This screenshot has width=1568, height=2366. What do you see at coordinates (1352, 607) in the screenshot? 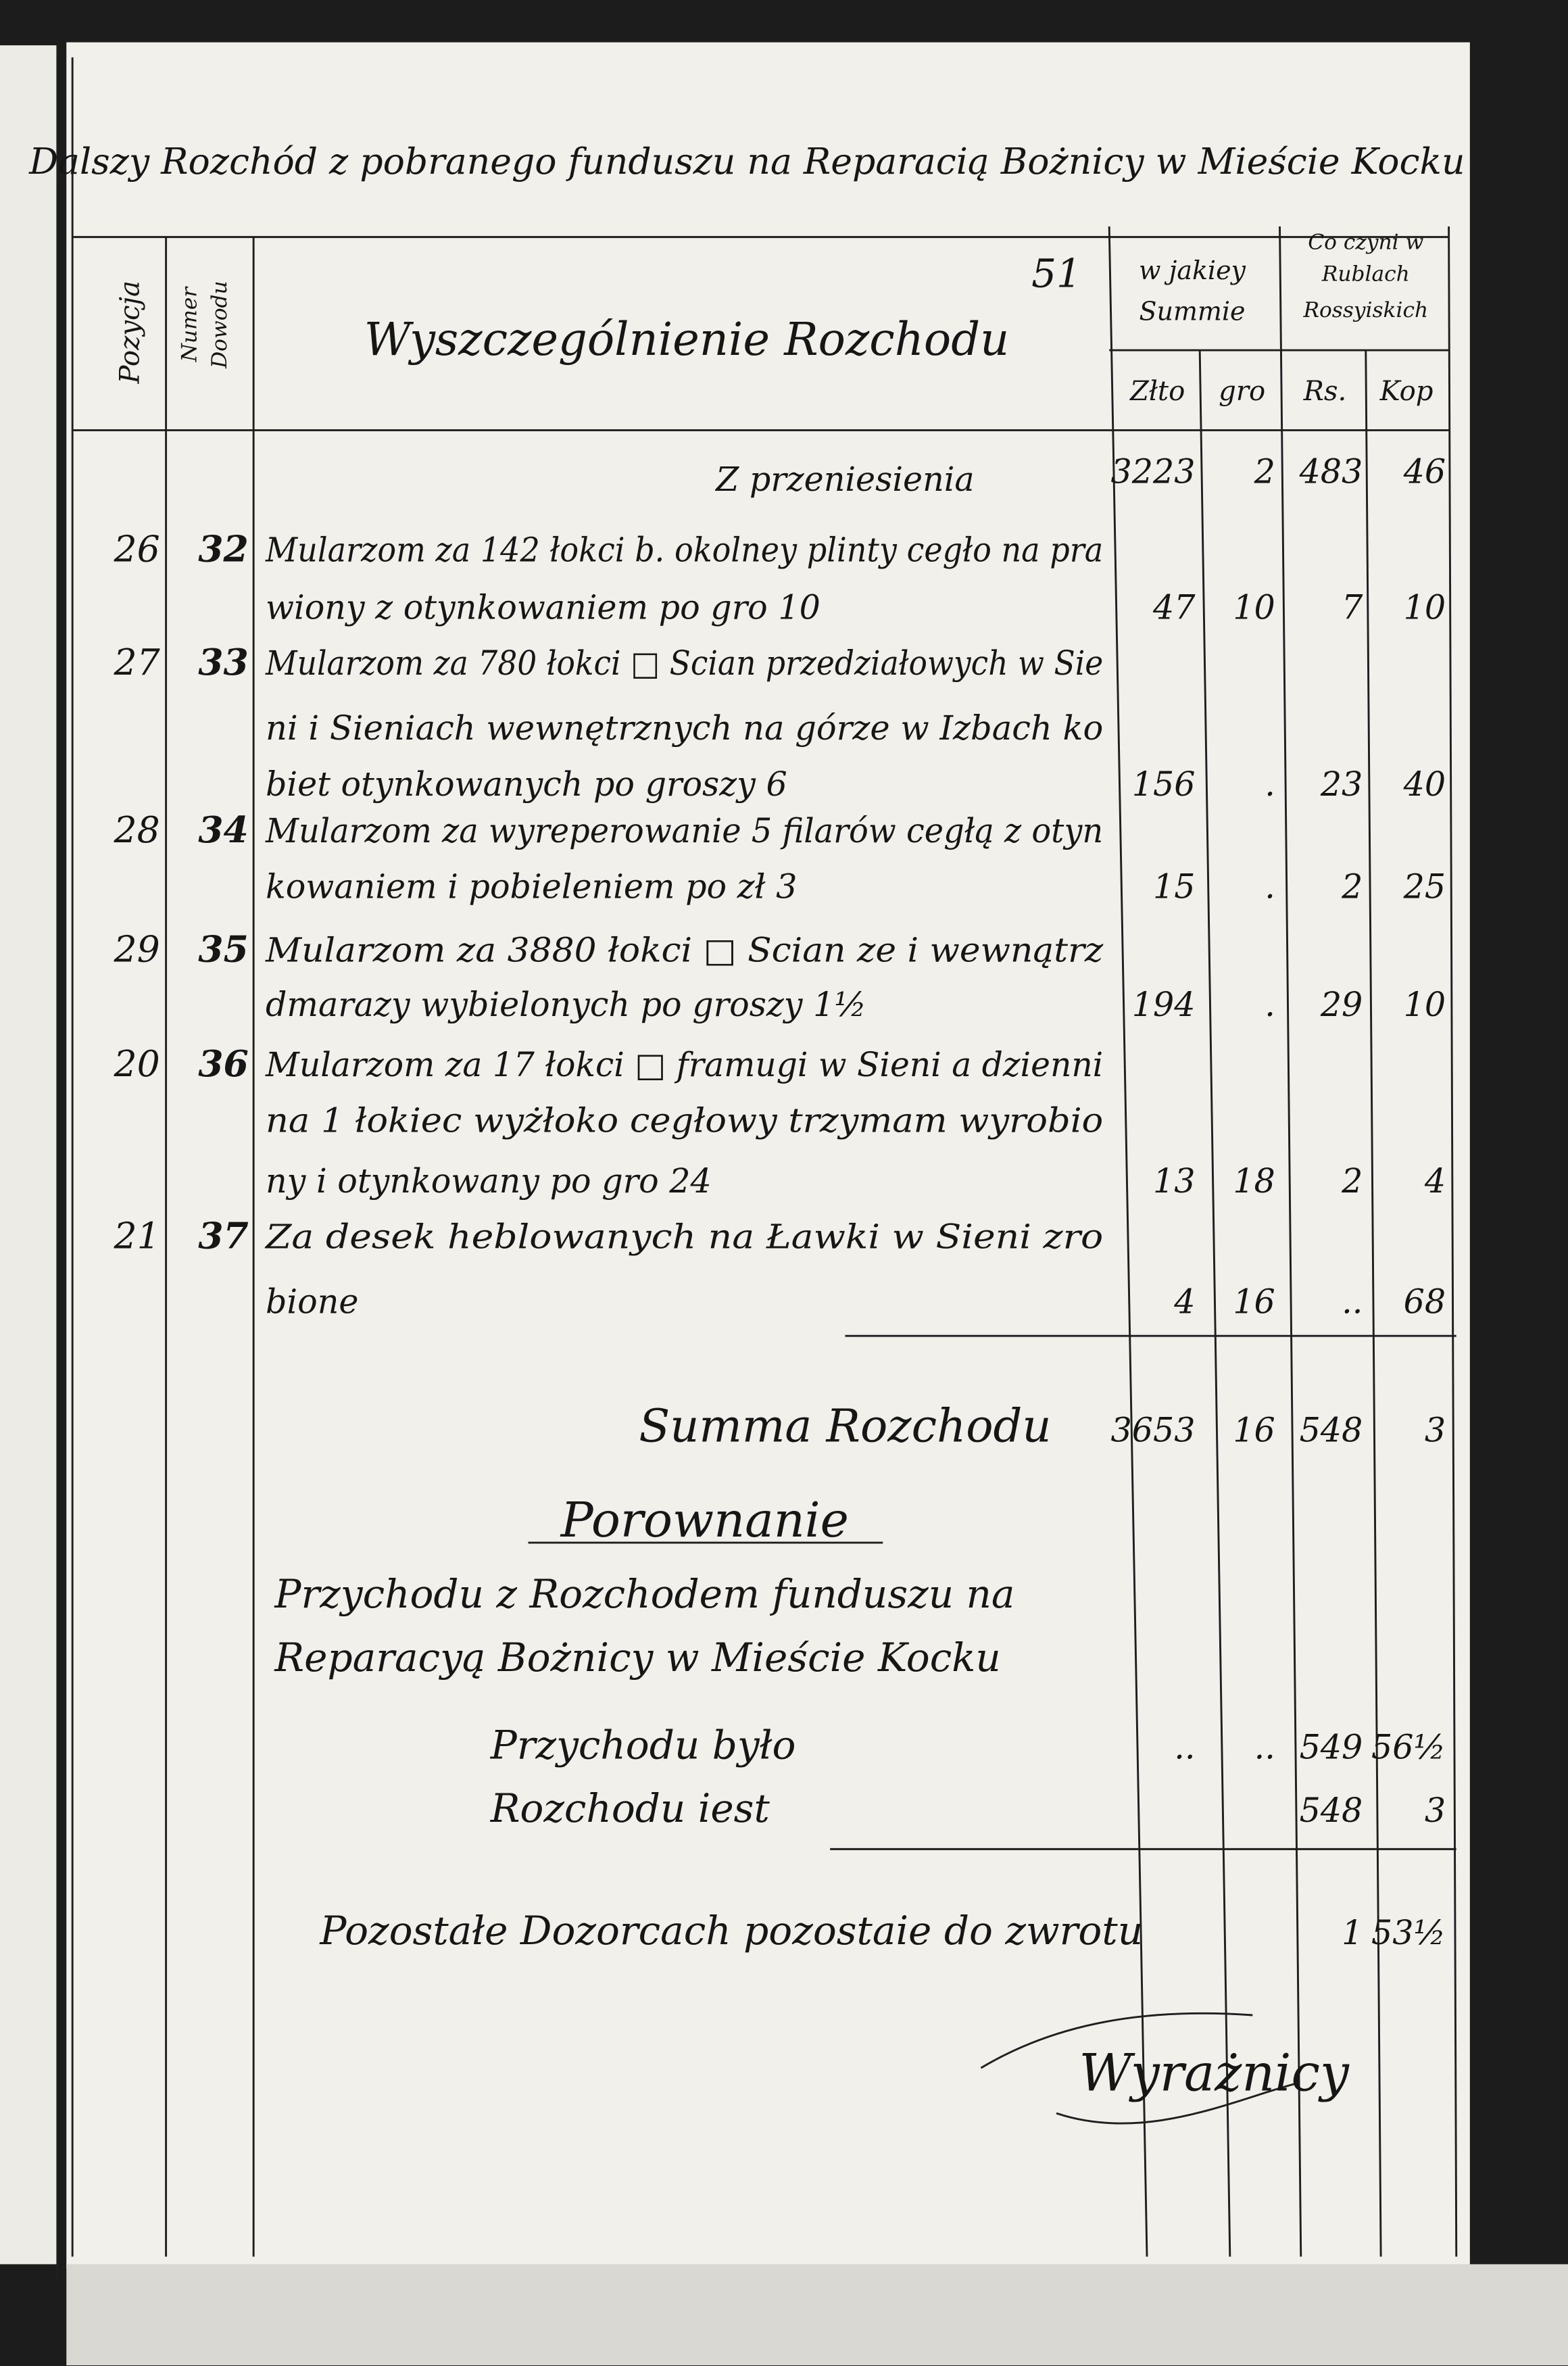
I see `amount: 7` at bounding box center [1352, 607].